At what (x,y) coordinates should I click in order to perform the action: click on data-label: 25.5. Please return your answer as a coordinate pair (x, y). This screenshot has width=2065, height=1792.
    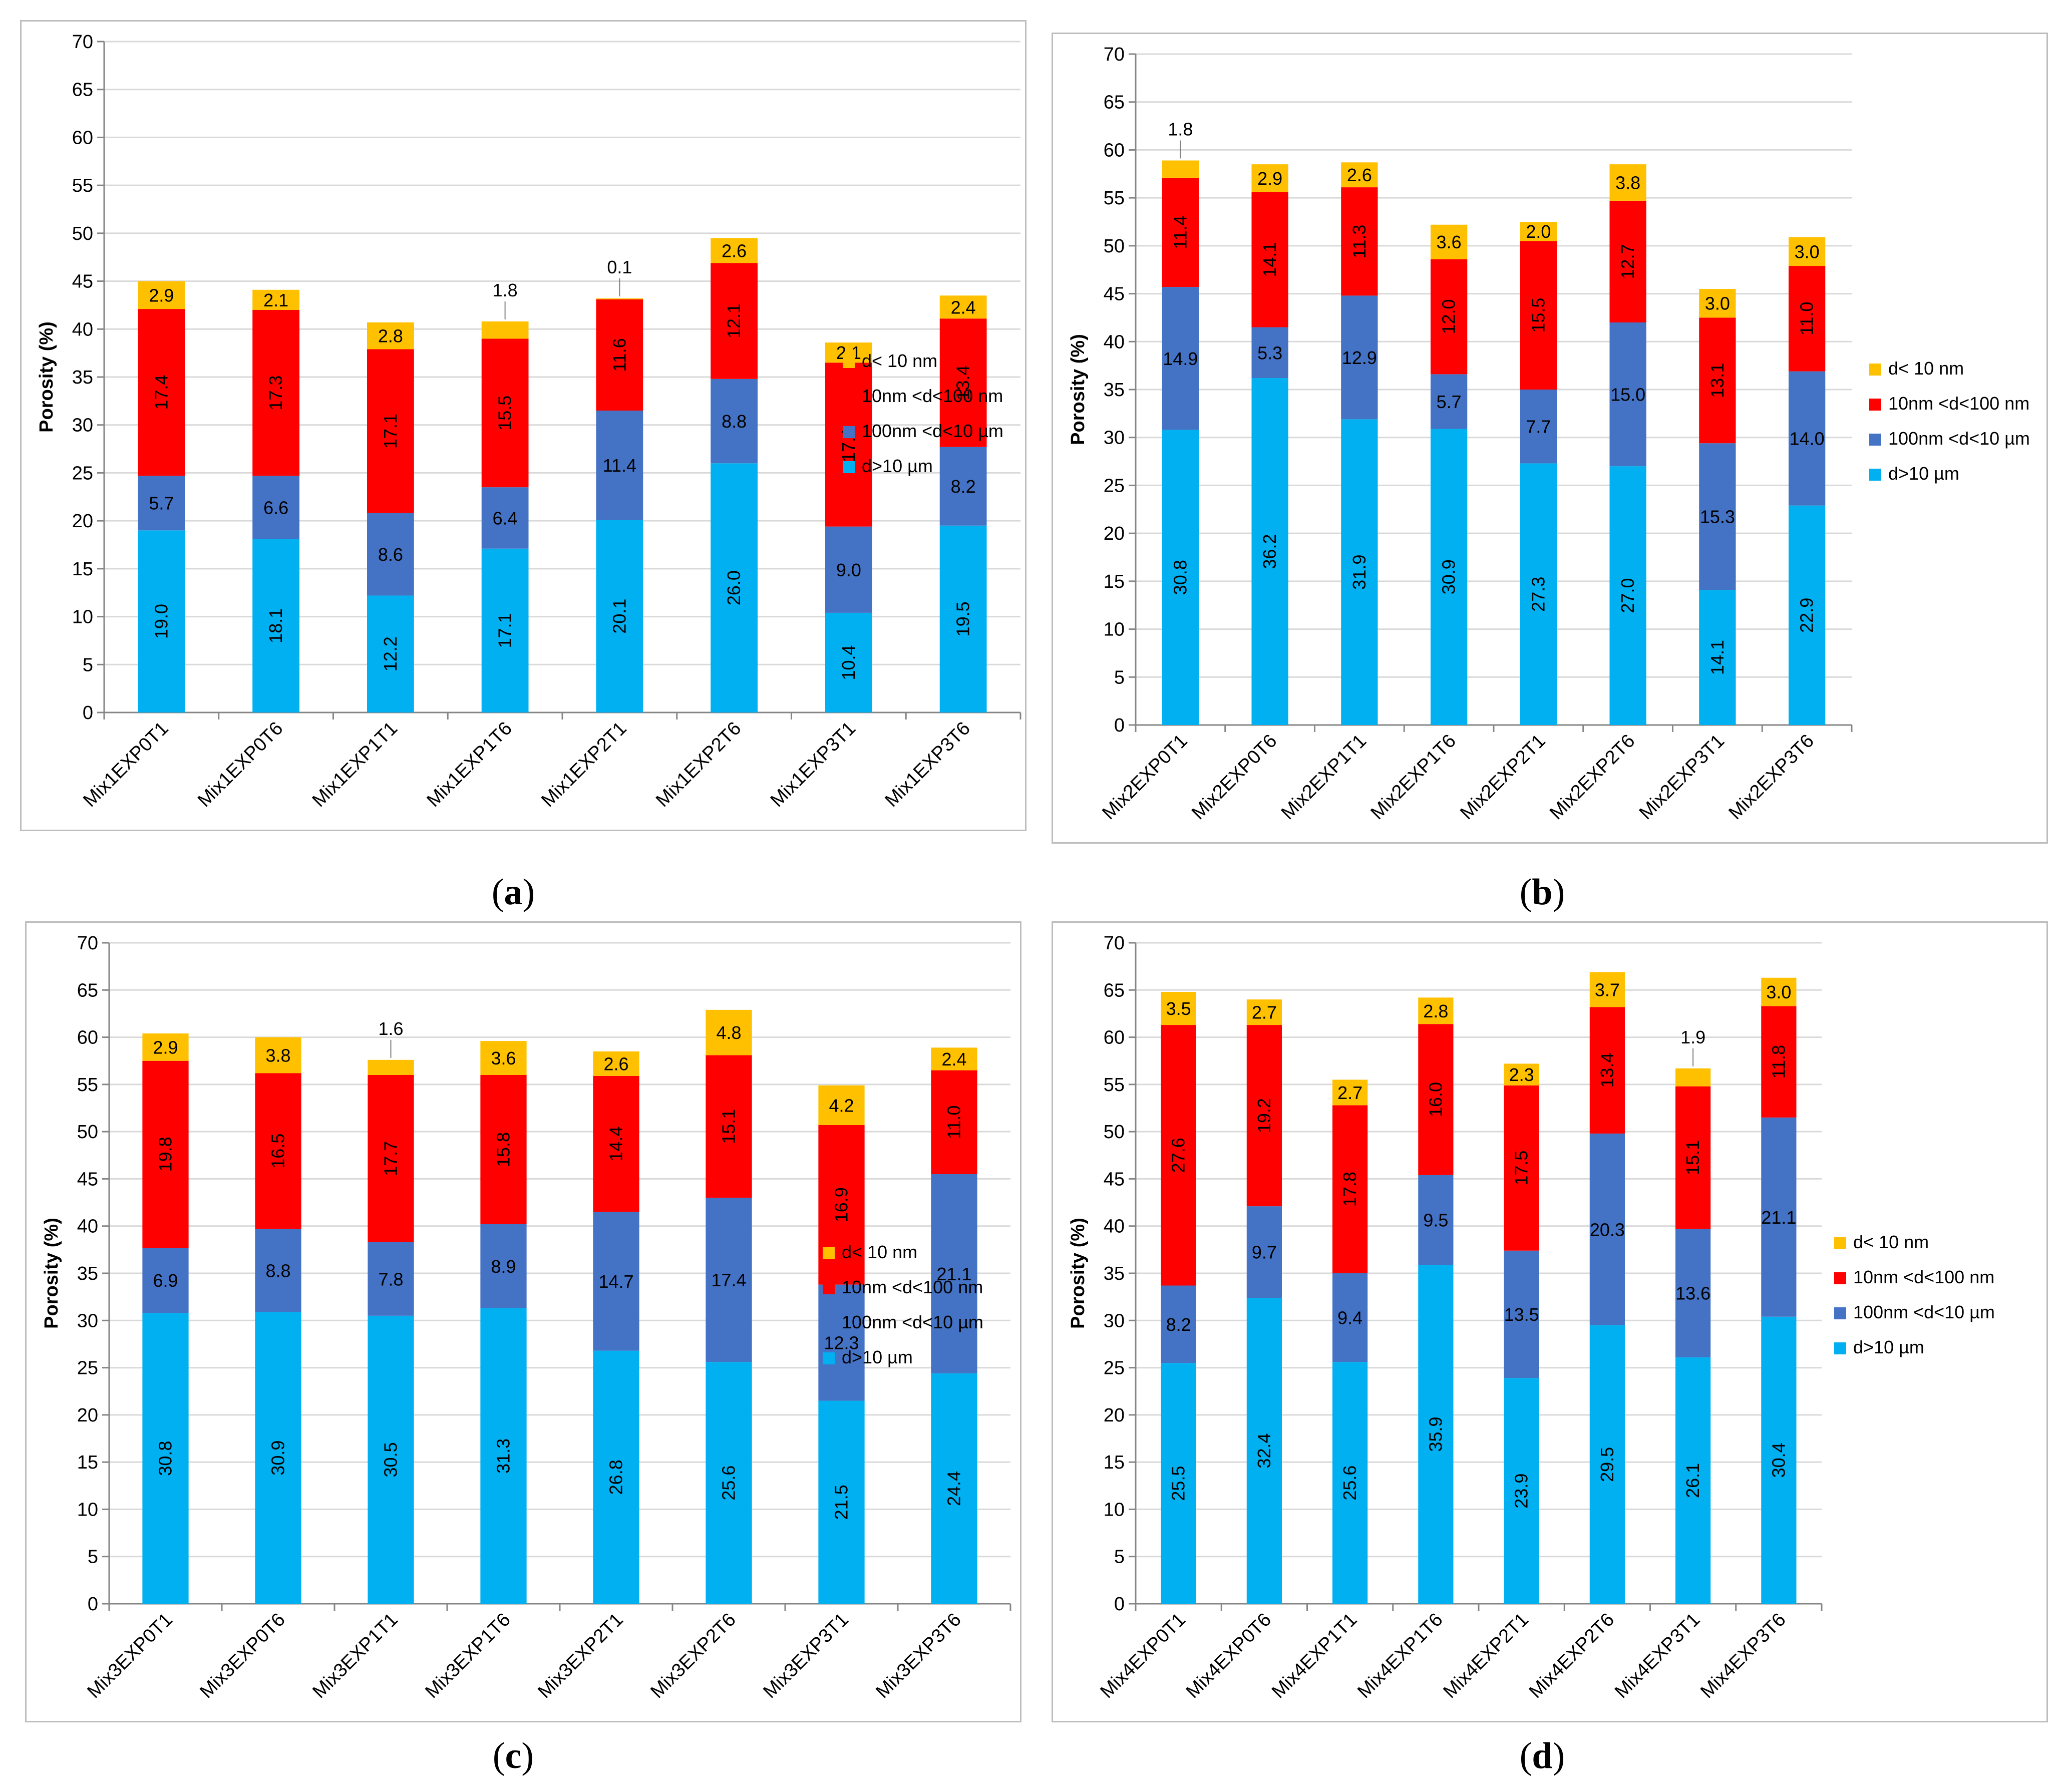
    Looking at the image, I should click on (1178, 1483).